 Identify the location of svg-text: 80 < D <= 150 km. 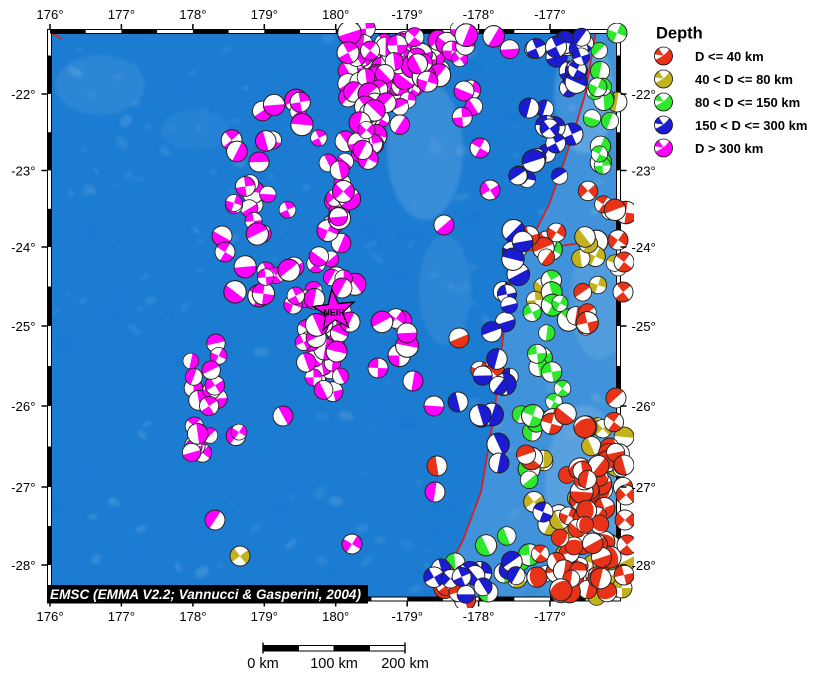
(747, 102).